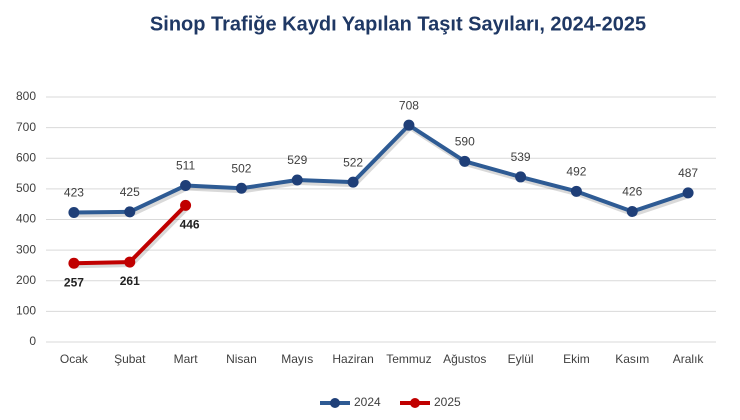 This screenshot has height=420, width=740. Describe the element at coordinates (689, 359) in the screenshot. I see `x-tick-label: Aralık` at that location.